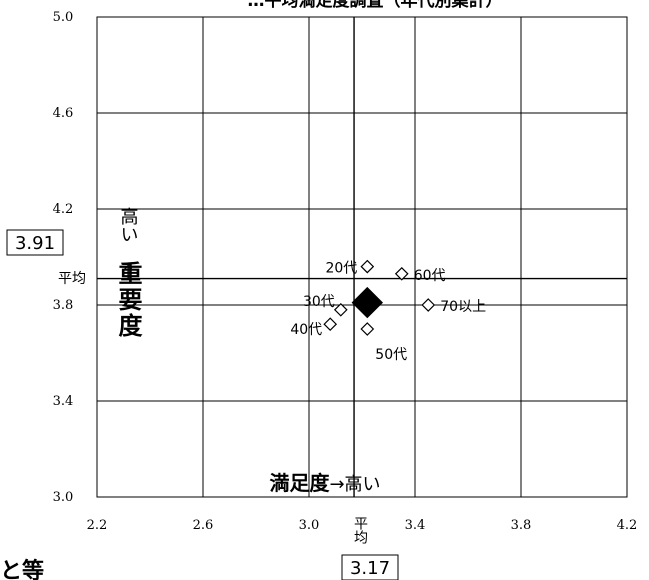  What do you see at coordinates (127, 272) in the screenshot?
I see `y-axis-arrow: ↑` at bounding box center [127, 272].